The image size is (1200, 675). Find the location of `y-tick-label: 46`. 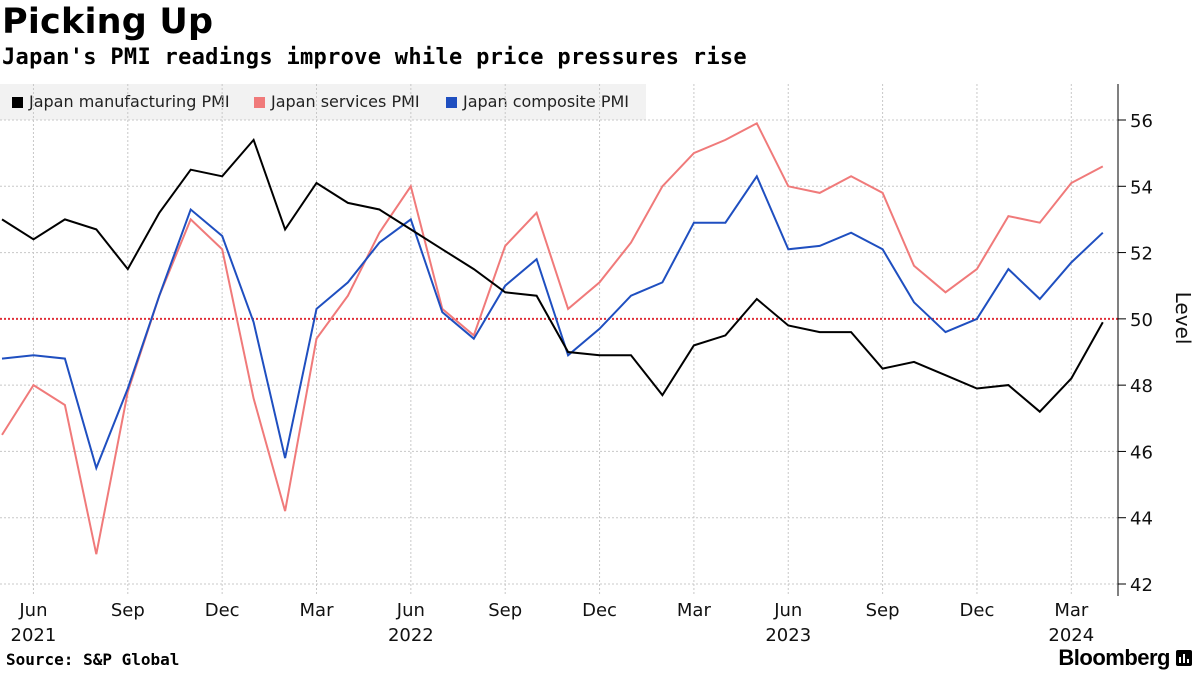

y-tick-label: 46 is located at coordinates (1141, 452).